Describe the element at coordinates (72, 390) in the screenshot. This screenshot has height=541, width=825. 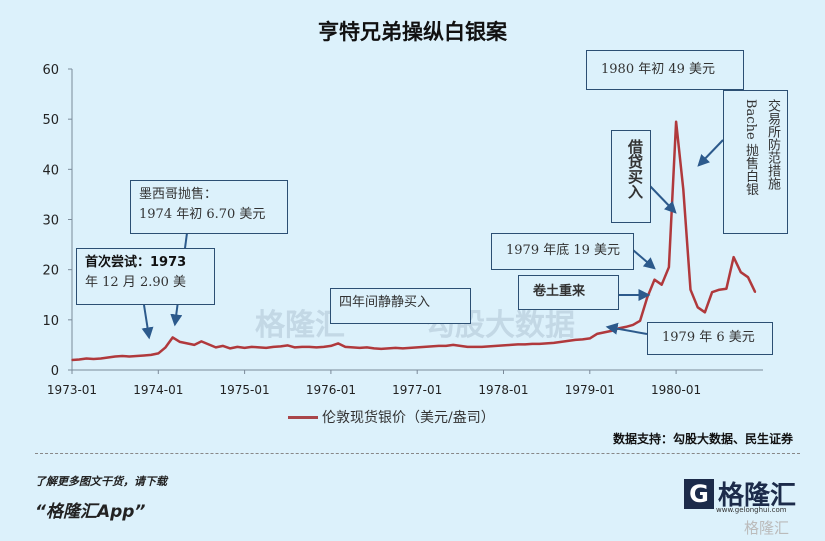
I see `x-tick-label: 1973-01` at that location.